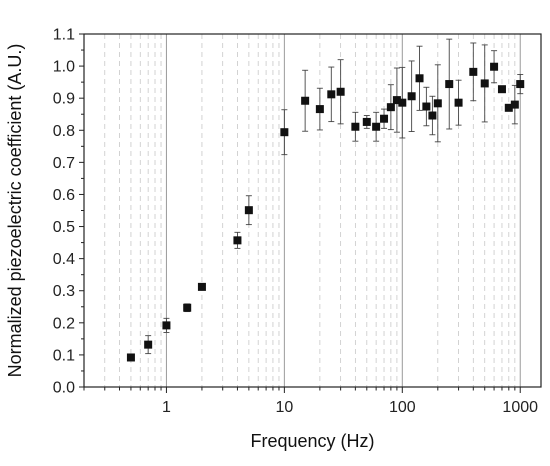 The width and height of the screenshot is (550, 466). I want to click on y-tick-label: 1.0, so click(64, 67).